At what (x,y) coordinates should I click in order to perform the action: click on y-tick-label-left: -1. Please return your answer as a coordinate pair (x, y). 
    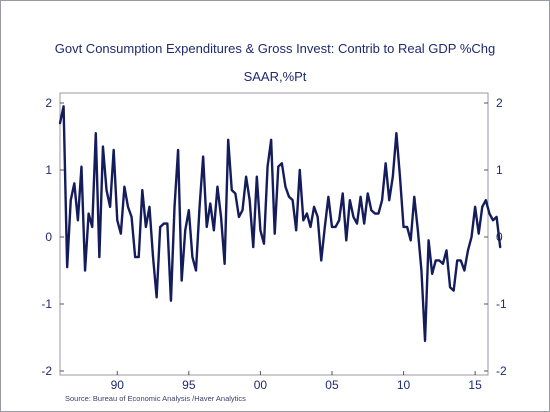
    Looking at the image, I should click on (46, 304).